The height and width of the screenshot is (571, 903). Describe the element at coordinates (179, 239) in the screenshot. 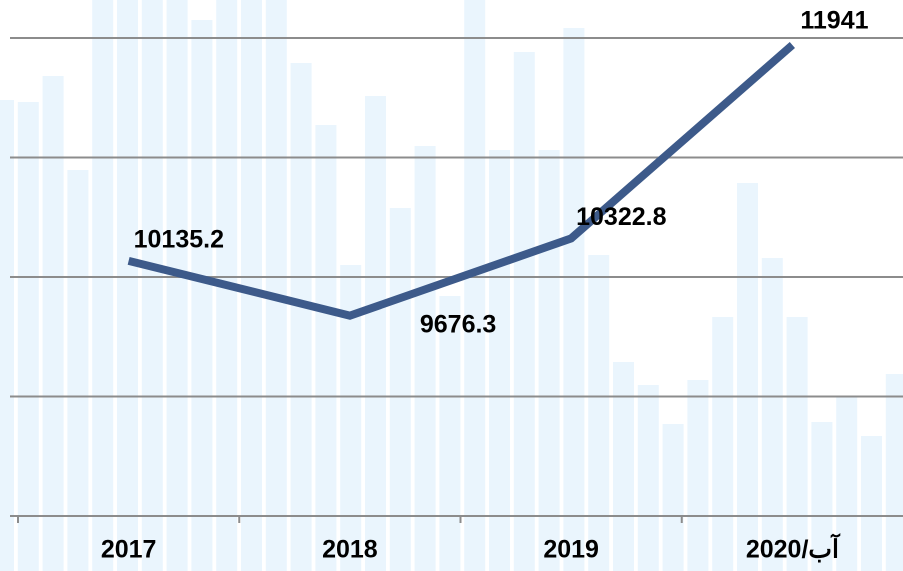

I see `data-label: 10135.2` at that location.